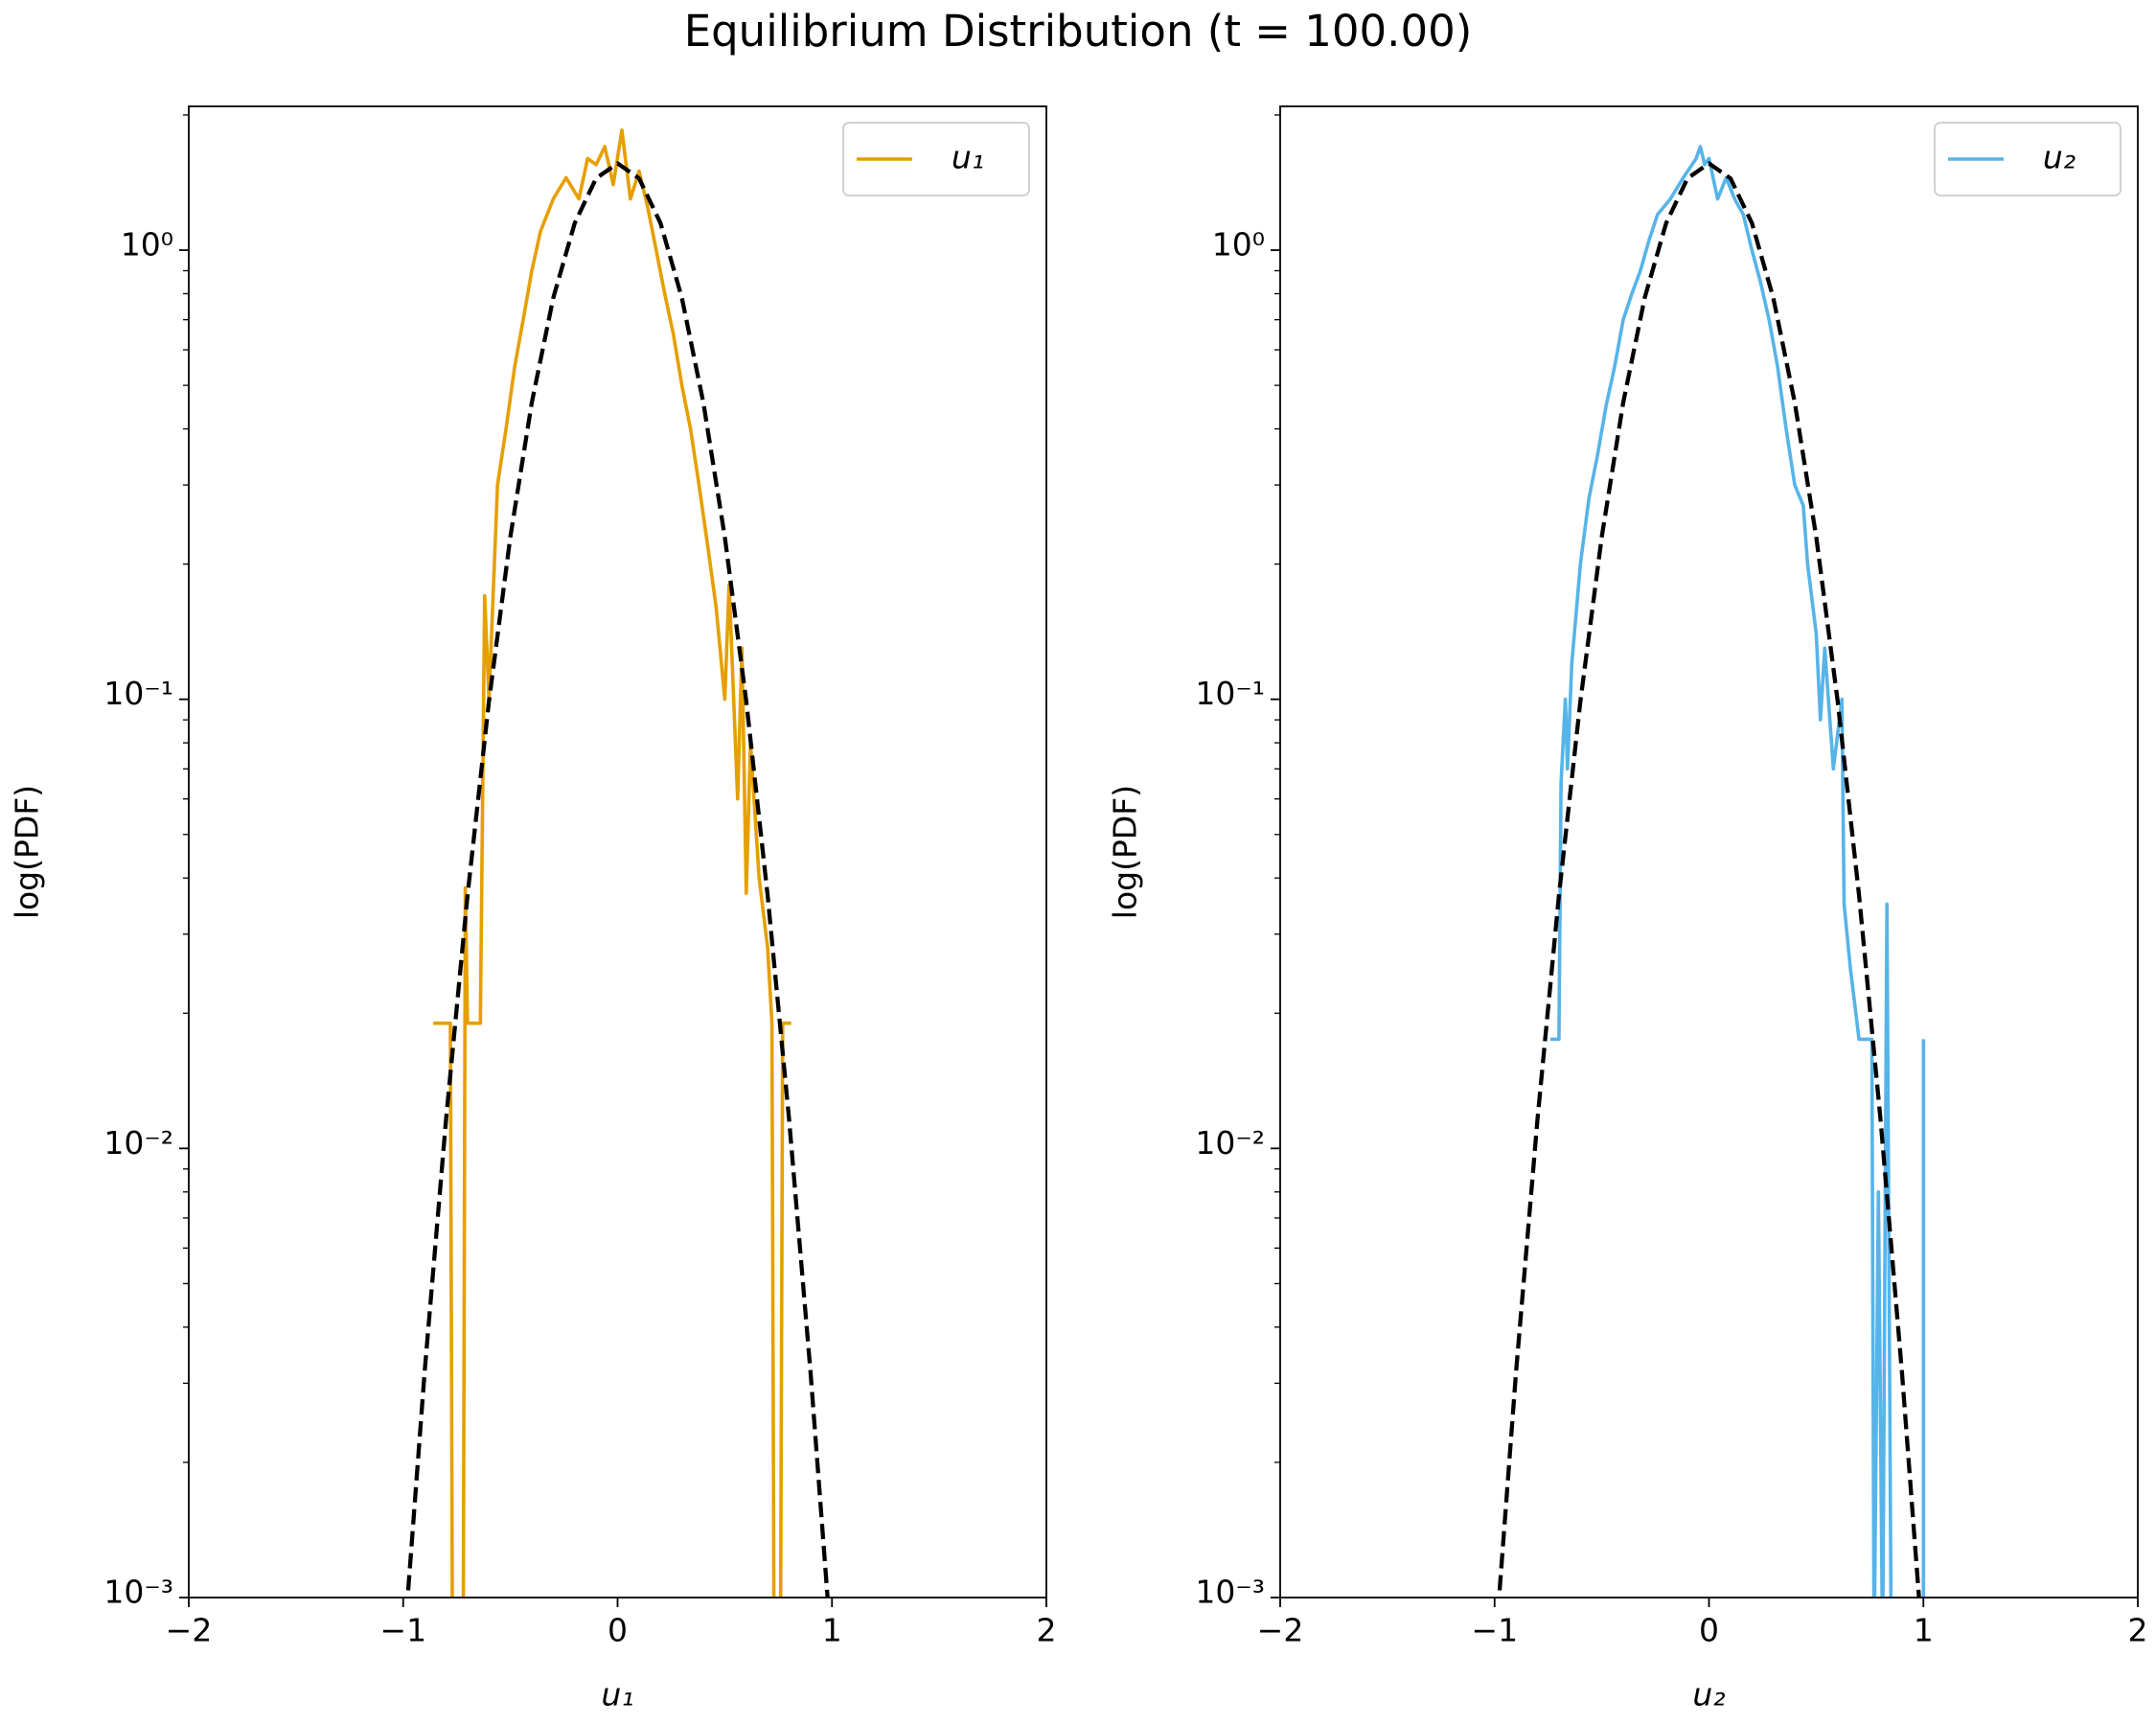  Describe the element at coordinates (617, 1695) in the screenshot. I see `x-axis-label: u₁` at that location.